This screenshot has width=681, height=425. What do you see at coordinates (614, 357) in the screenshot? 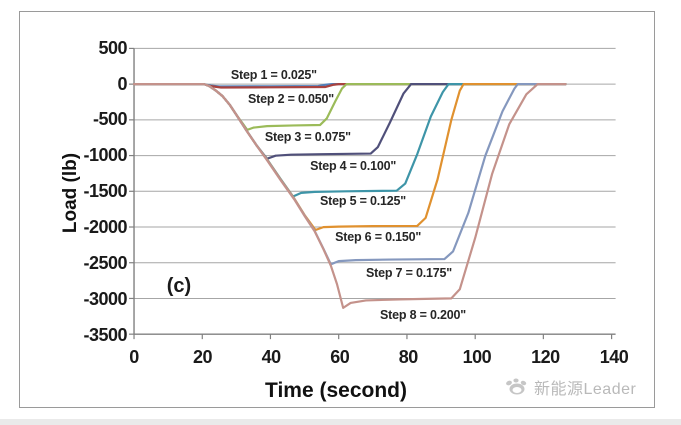
I see `x-tick-label-140: 140` at bounding box center [614, 357].